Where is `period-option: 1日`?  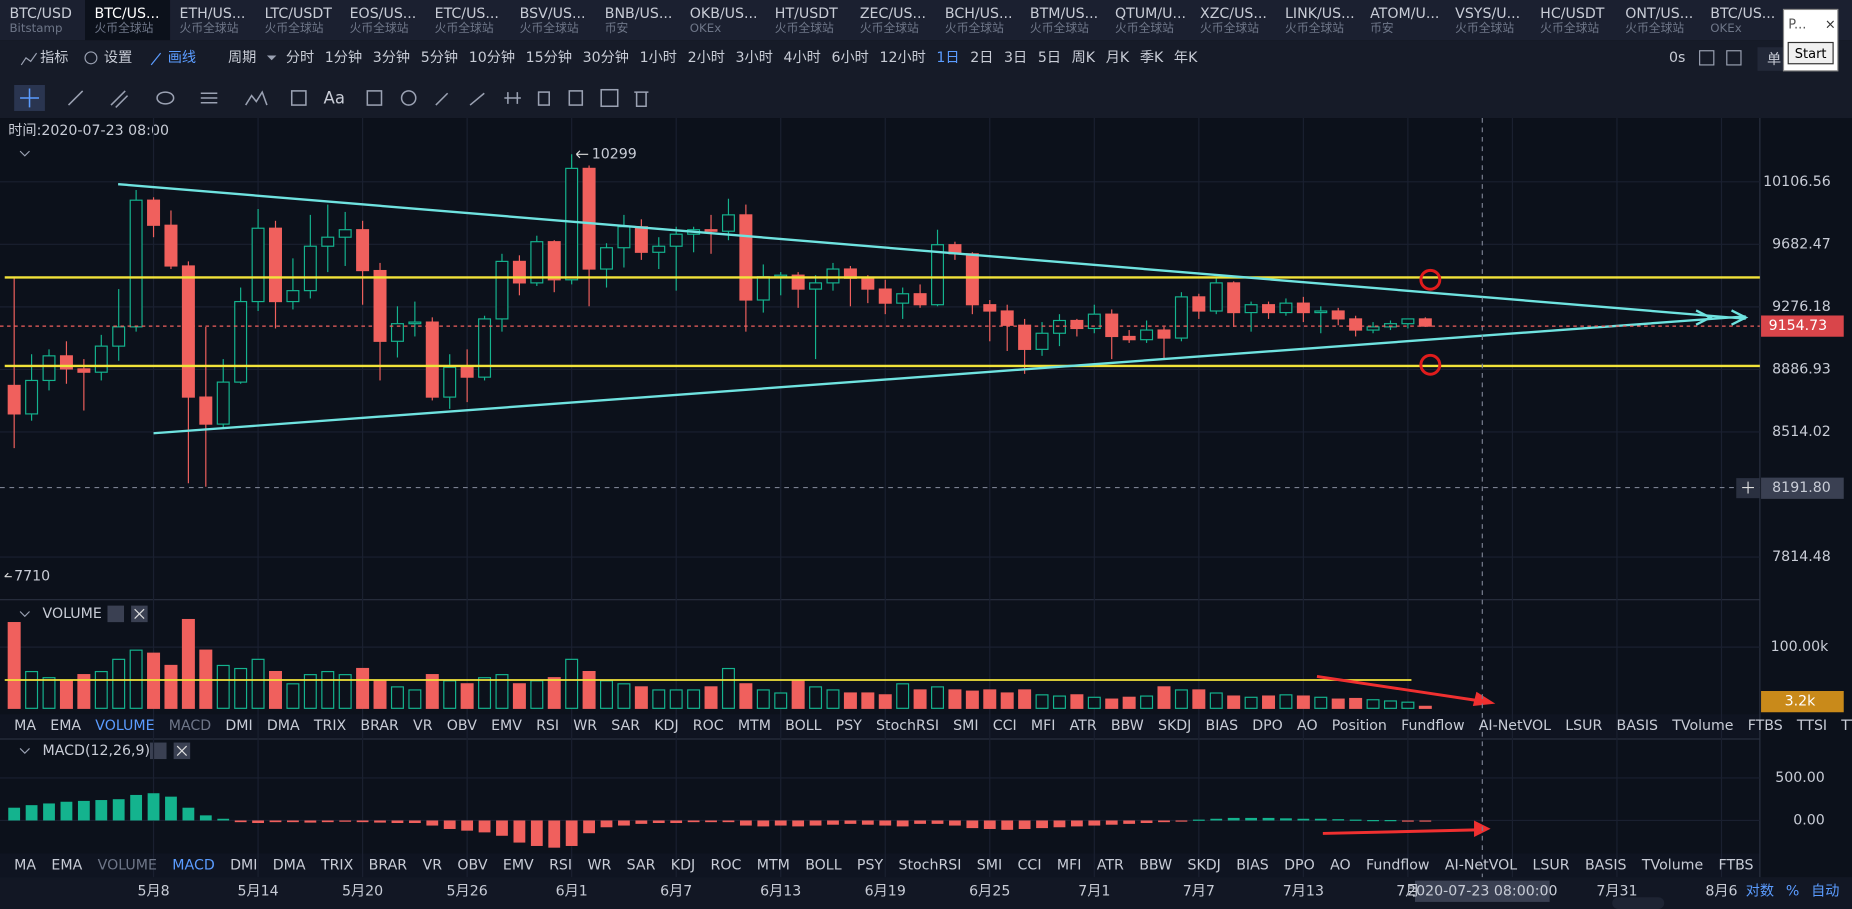
period-option: 1日 is located at coordinates (947, 58).